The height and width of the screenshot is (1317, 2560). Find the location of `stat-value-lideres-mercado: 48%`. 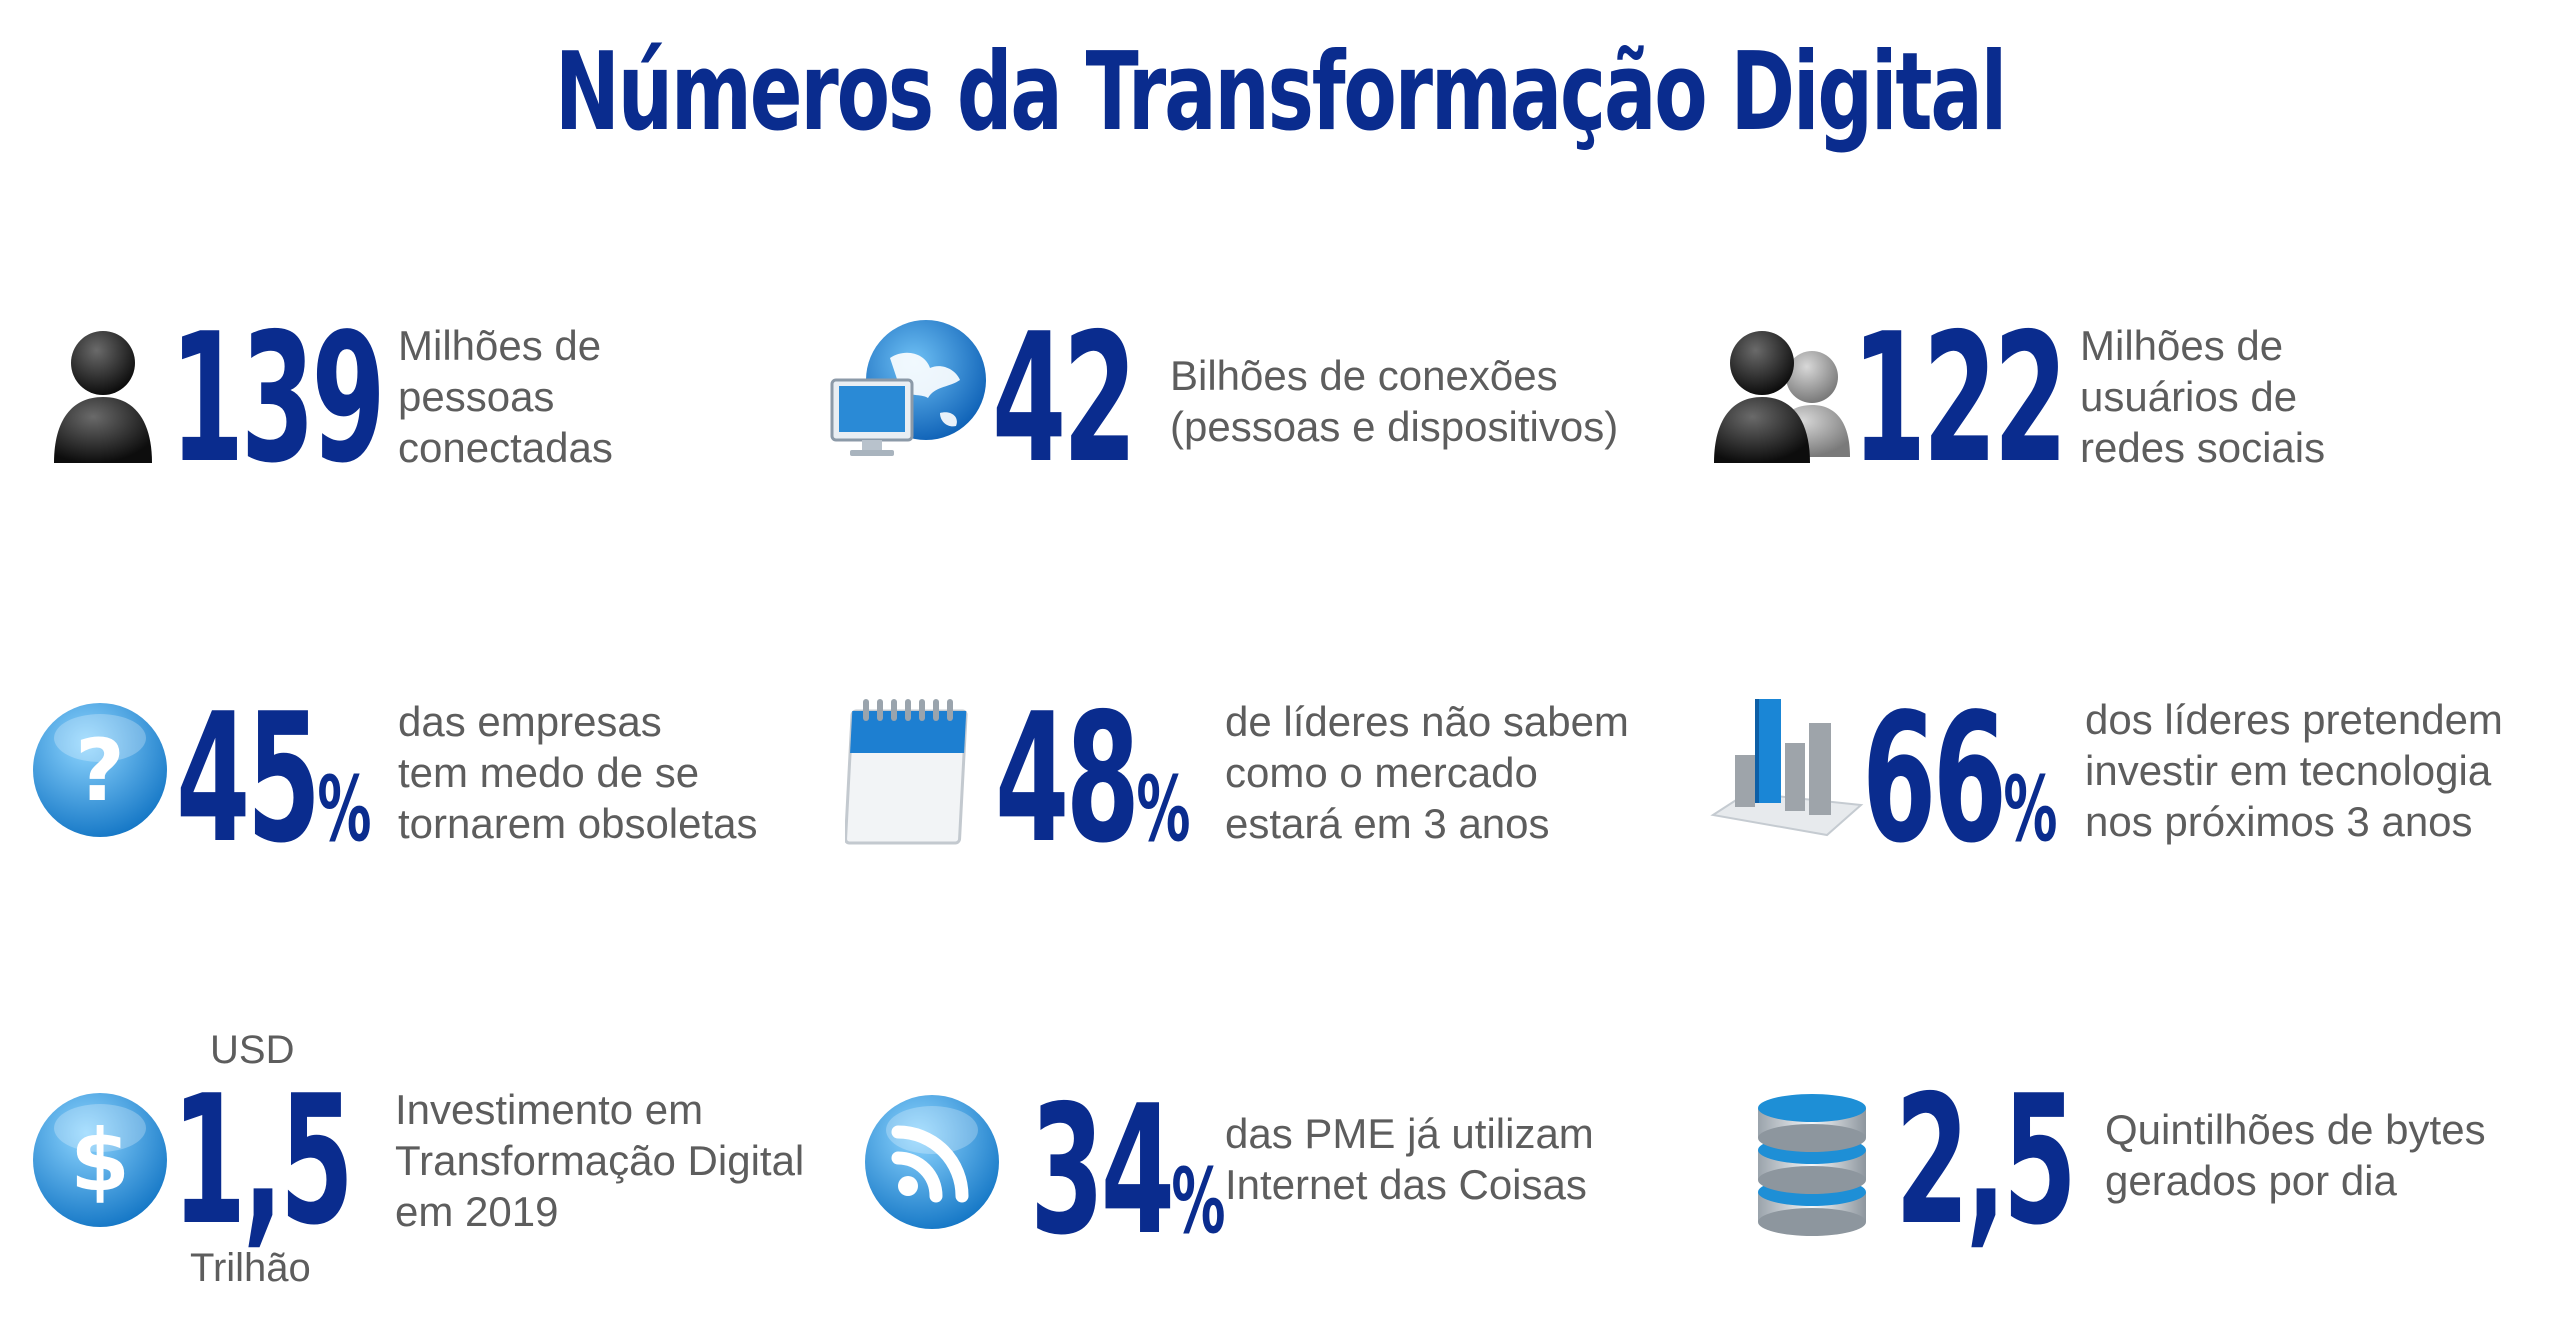

stat-value-lideres-mercado: 48% is located at coordinates (1093, 778).